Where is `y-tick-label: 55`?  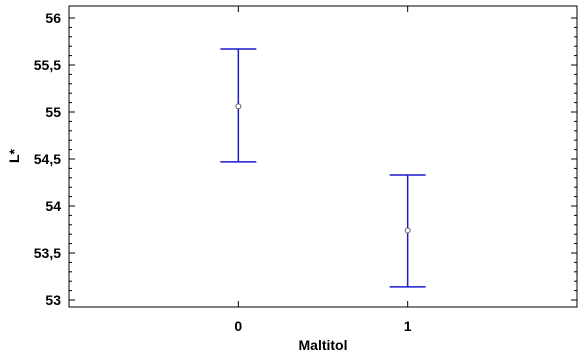 y-tick-label: 55 is located at coordinates (53, 112).